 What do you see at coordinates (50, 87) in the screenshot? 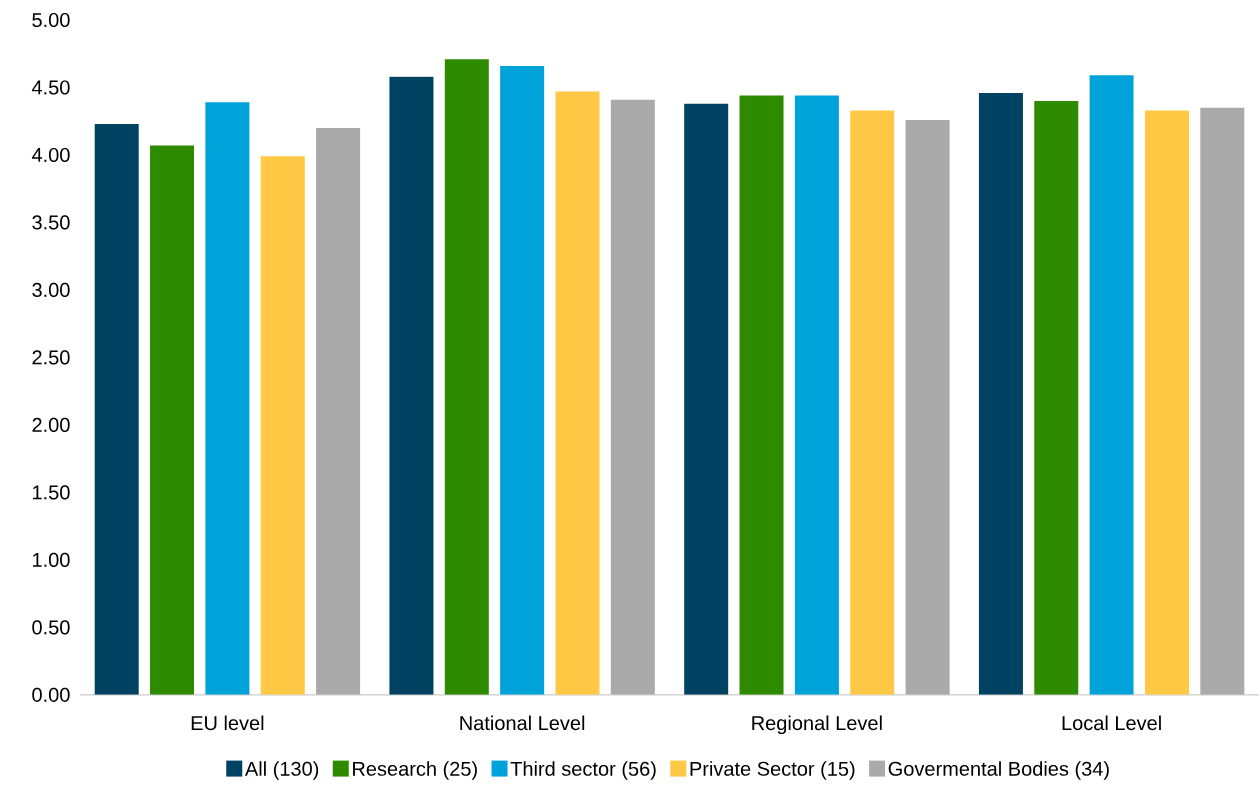
I see `y-tick-label: 4.50` at bounding box center [50, 87].